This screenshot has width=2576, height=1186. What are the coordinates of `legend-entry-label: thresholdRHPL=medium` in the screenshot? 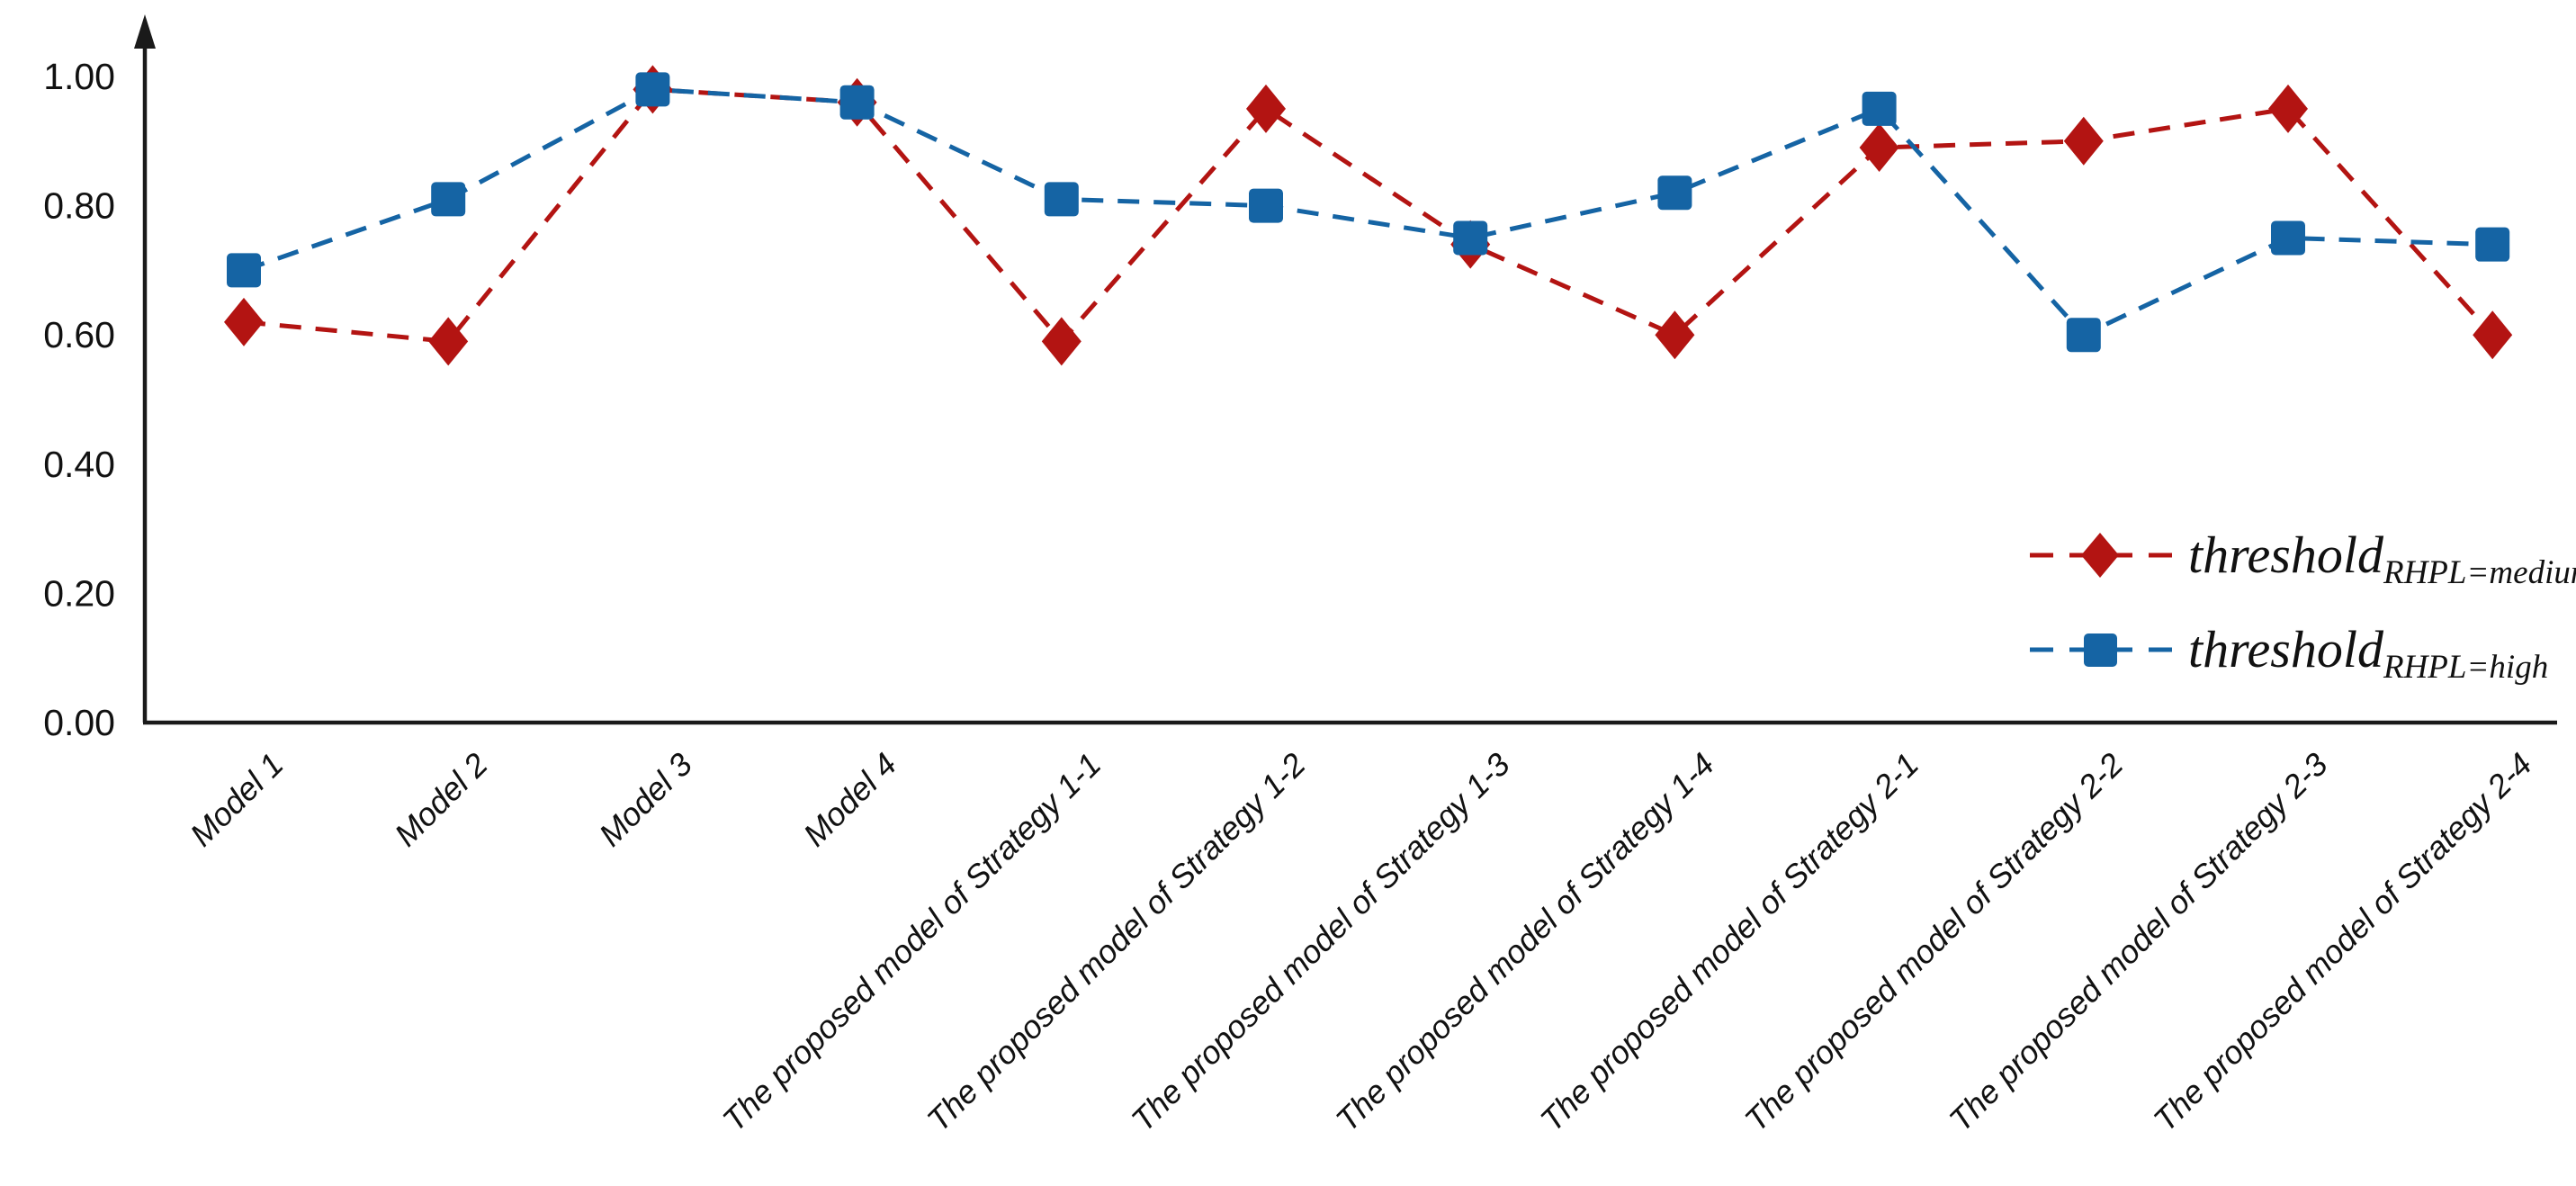 It's located at (2382, 558).